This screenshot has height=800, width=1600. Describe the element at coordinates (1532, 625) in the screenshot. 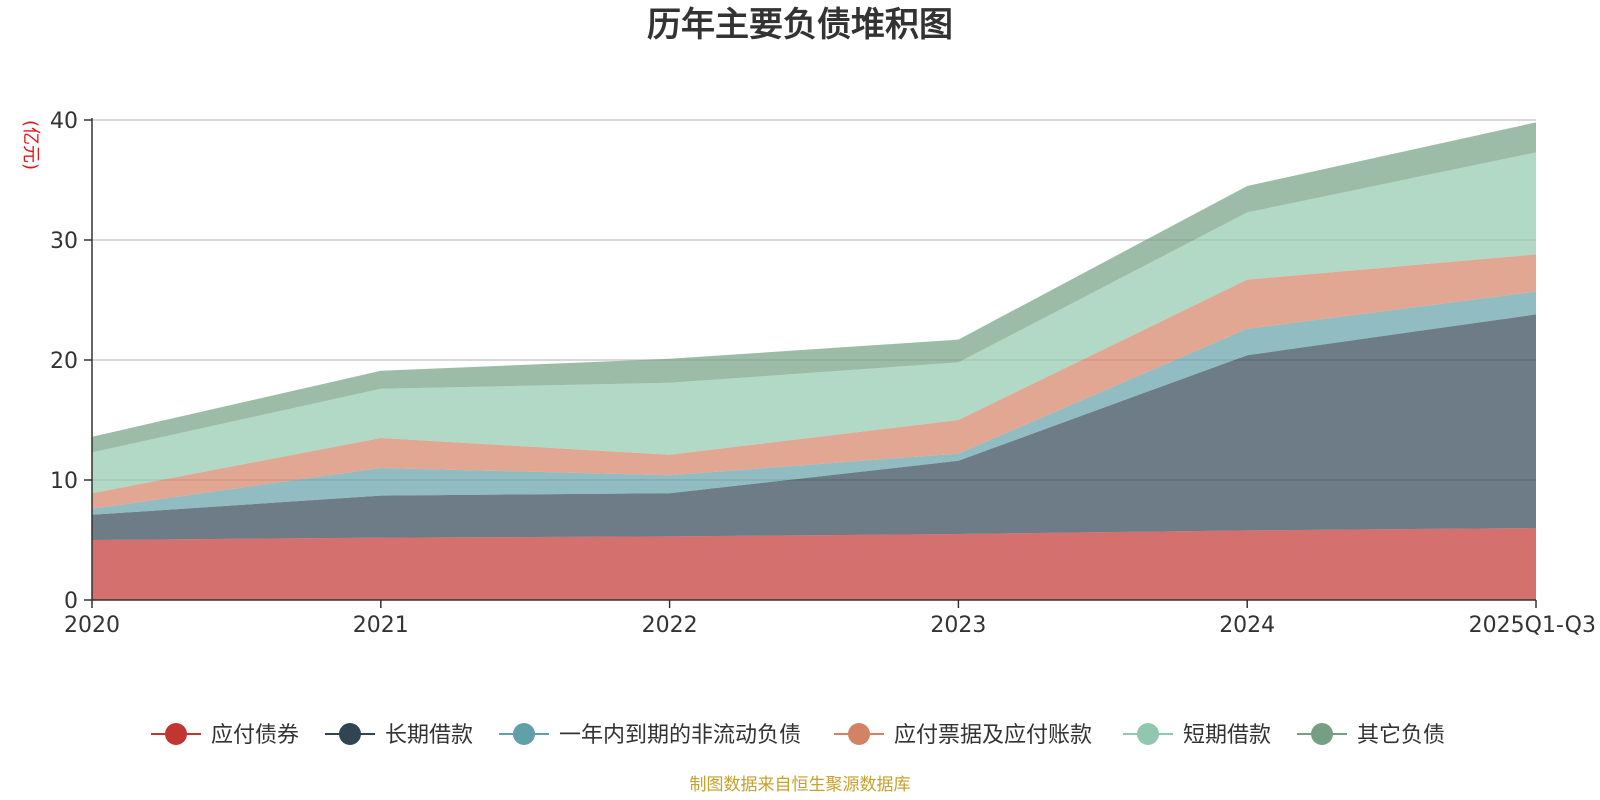

I see `x-tick-label: 2025Q1-Q3` at that location.